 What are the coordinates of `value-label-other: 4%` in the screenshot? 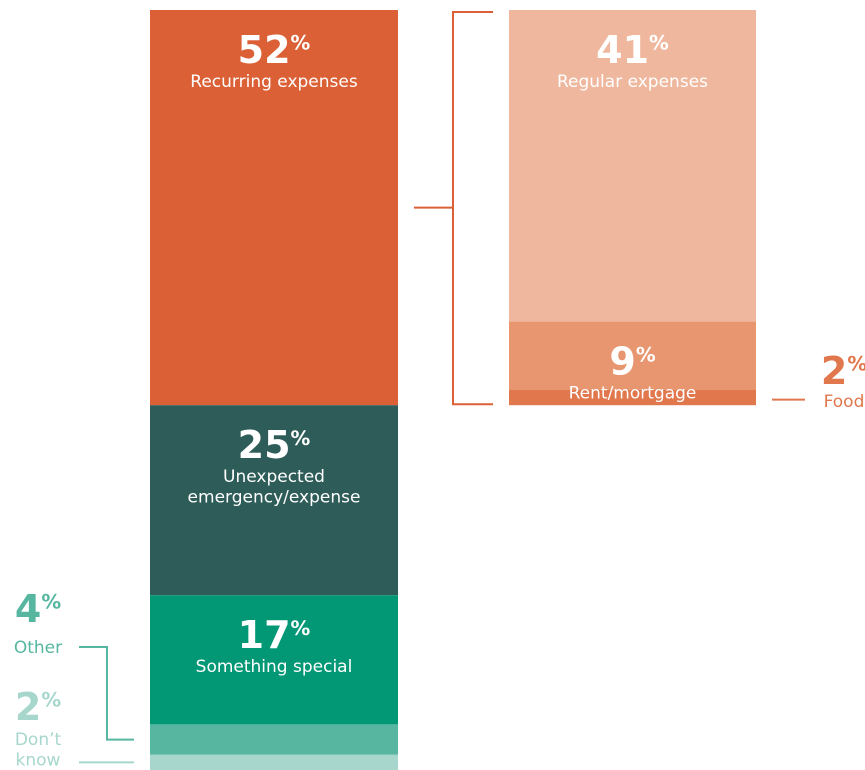 It's located at (38, 609).